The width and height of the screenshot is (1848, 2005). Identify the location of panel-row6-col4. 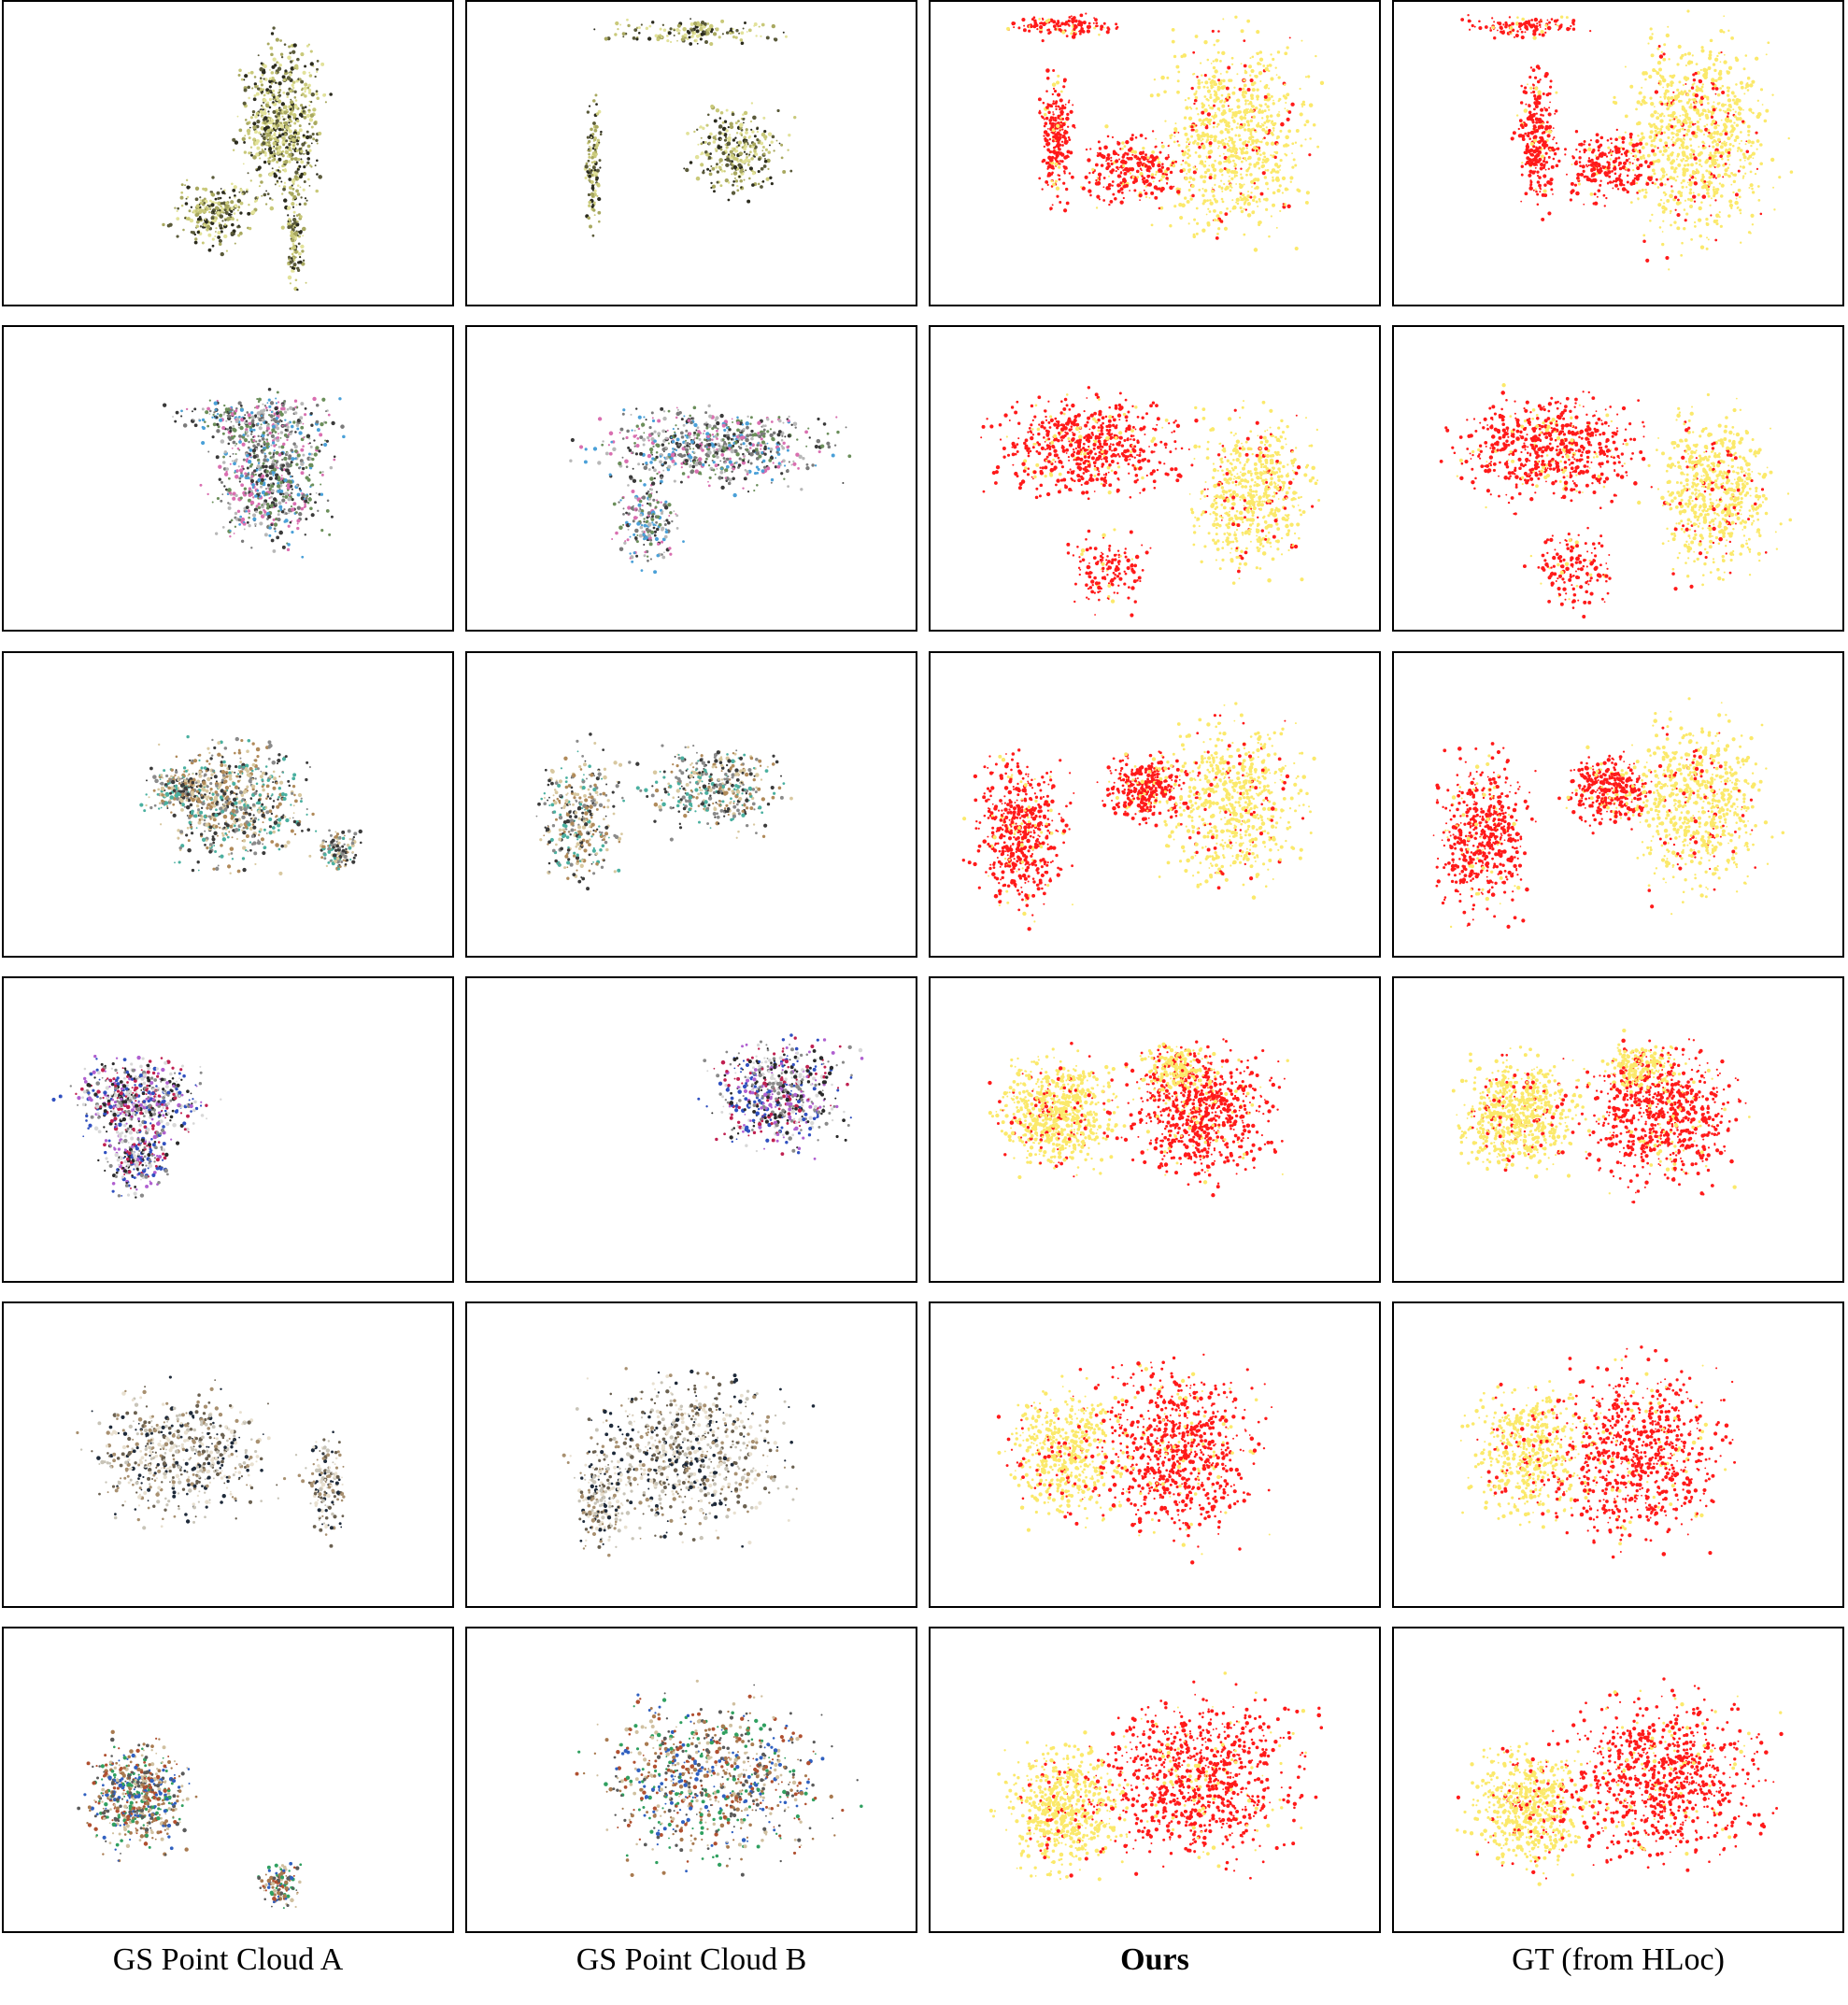
(1618, 1780).